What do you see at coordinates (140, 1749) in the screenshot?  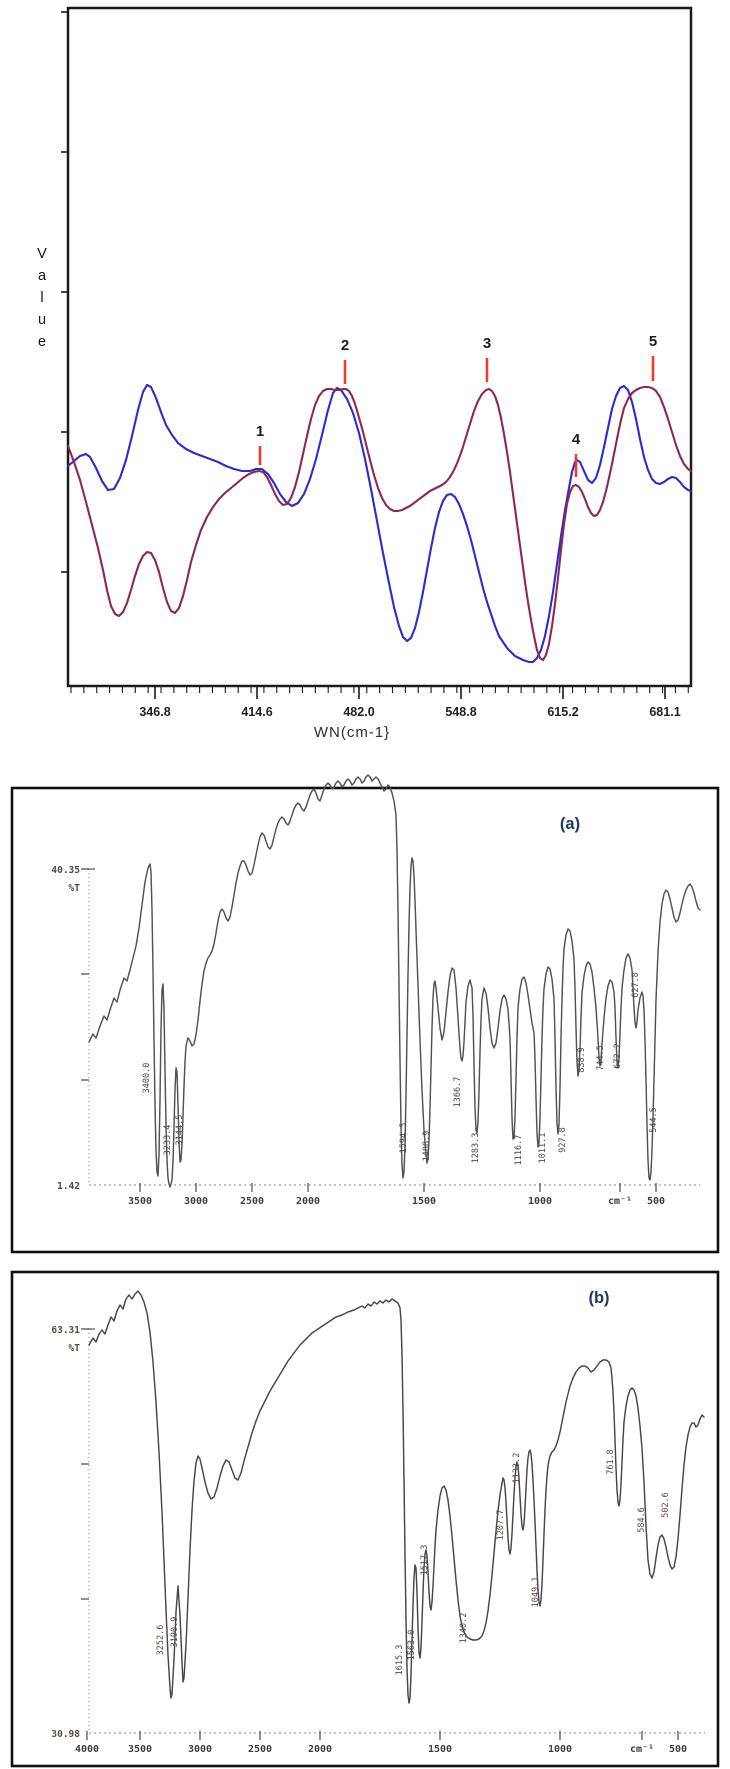 I see `ftir-b-wavenumber-tick-label: 3500` at bounding box center [140, 1749].